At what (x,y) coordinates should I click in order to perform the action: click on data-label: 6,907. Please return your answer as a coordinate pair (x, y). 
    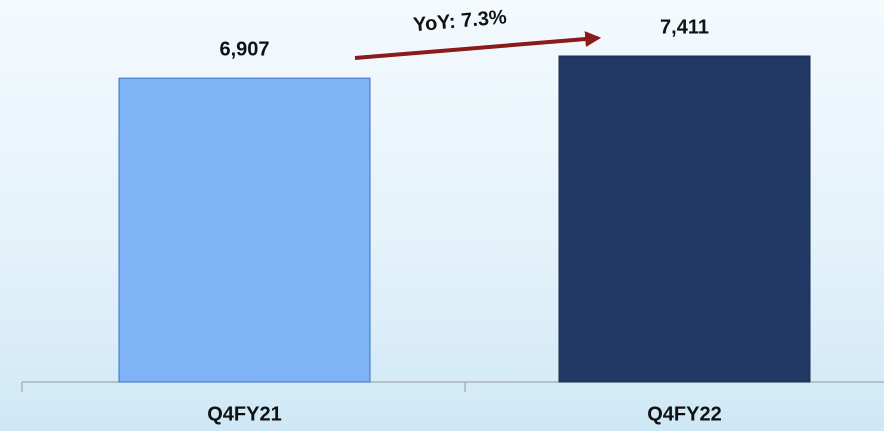
    Looking at the image, I should click on (244, 49).